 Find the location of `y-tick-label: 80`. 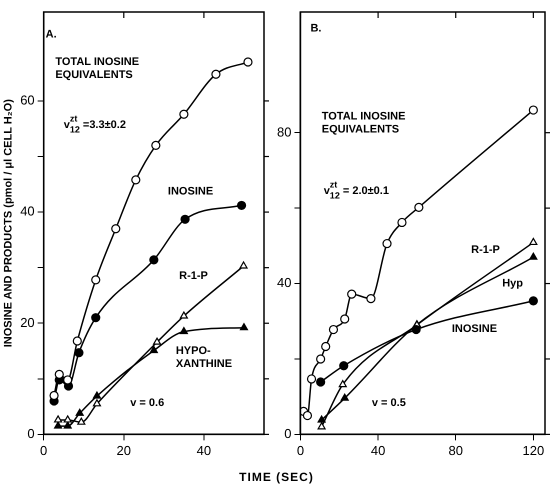

y-tick-label: 80 is located at coordinates (284, 132).